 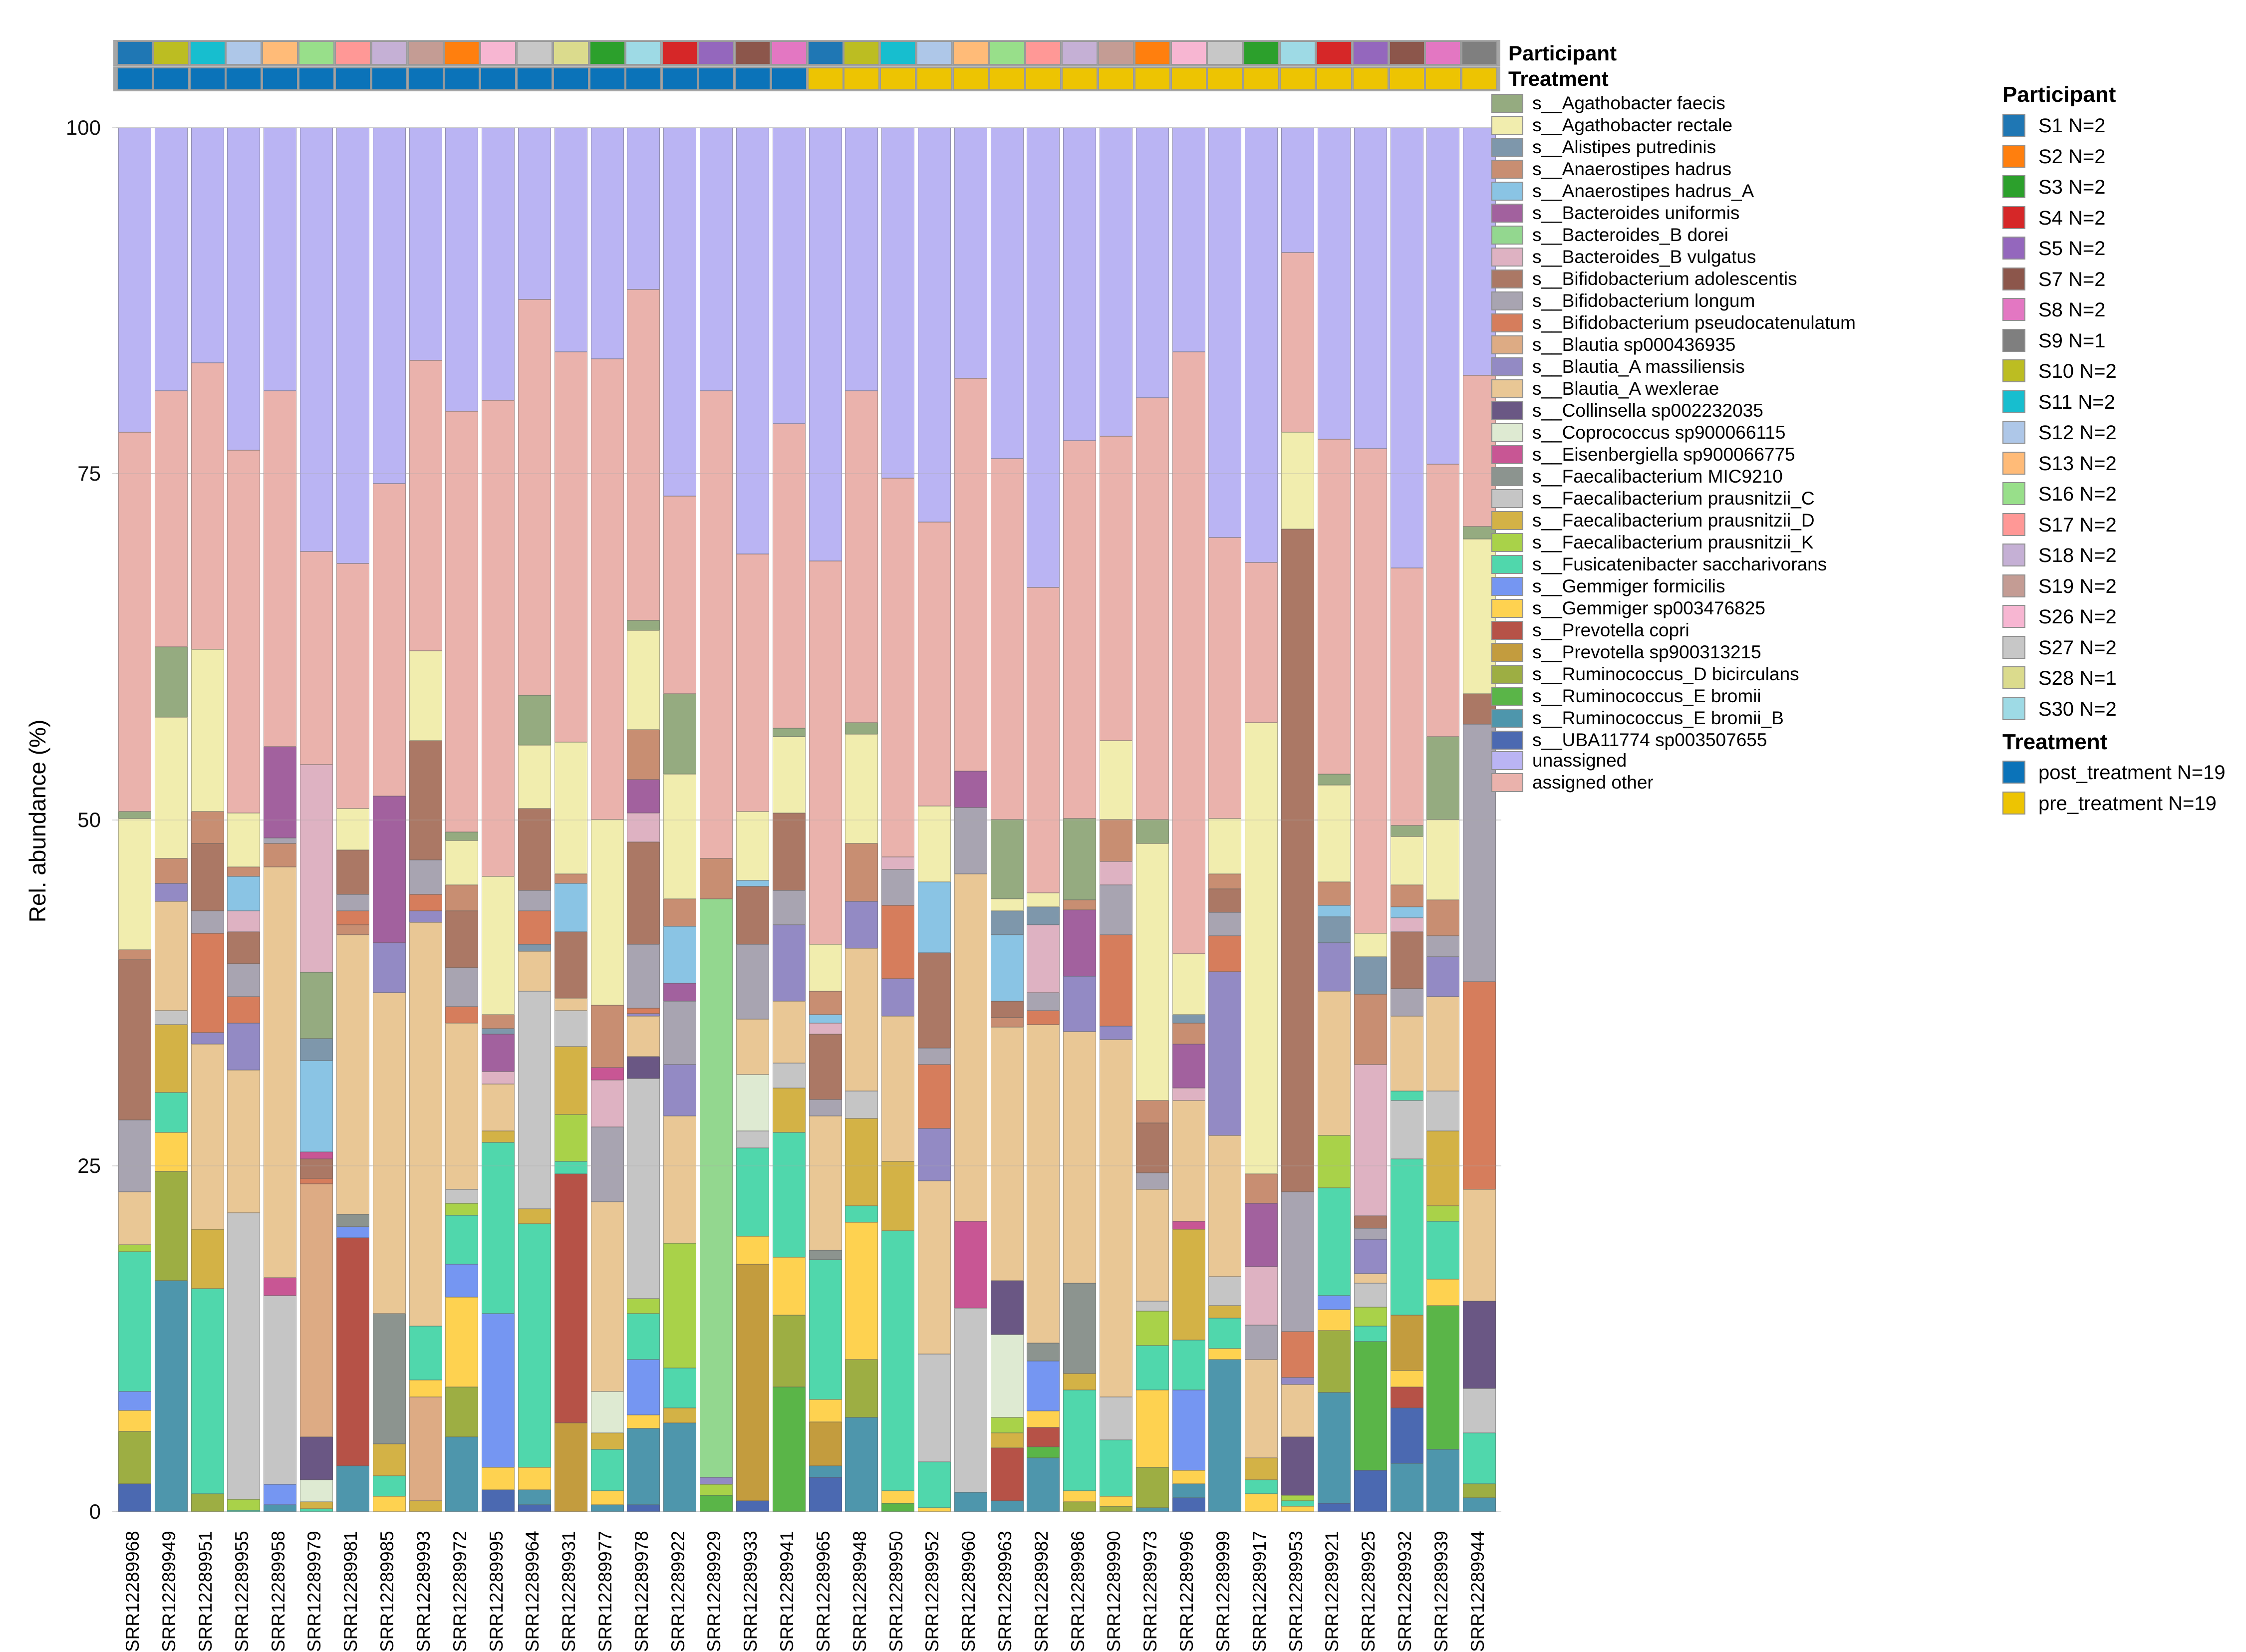 What do you see at coordinates (1624, 147) in the screenshot?
I see `species-legend-label: s__Alistipes putredinis` at bounding box center [1624, 147].